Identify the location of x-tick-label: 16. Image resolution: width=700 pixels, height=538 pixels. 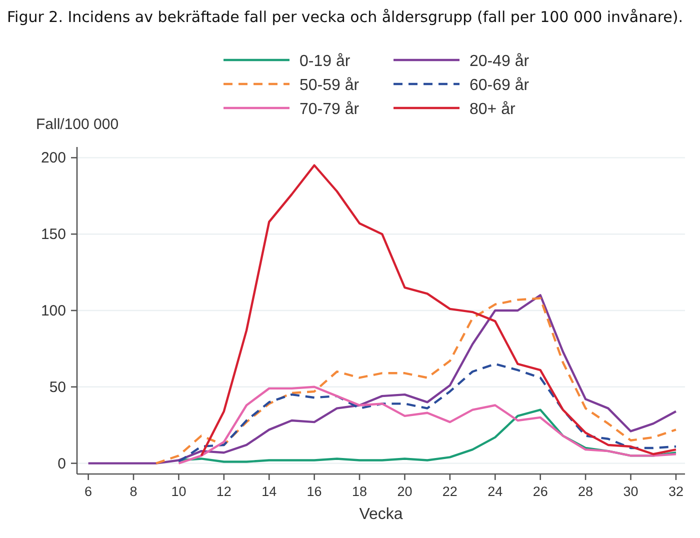
(314, 491).